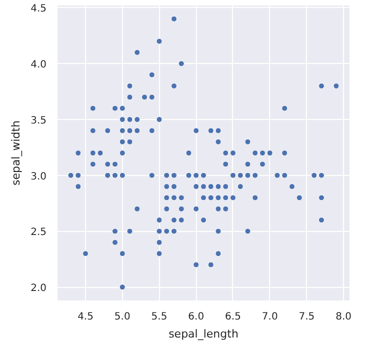  I want to click on x-tick-label: 6.0, so click(196, 317).